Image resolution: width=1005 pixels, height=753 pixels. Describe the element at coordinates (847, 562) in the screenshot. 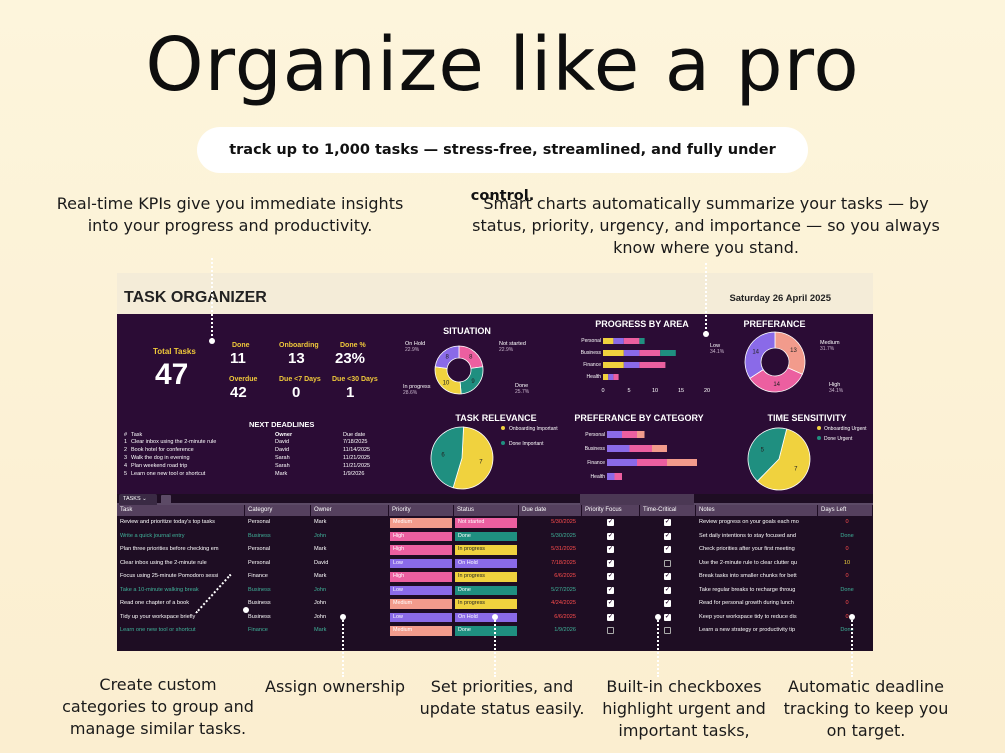

I see `days-left-cell: 10` at that location.